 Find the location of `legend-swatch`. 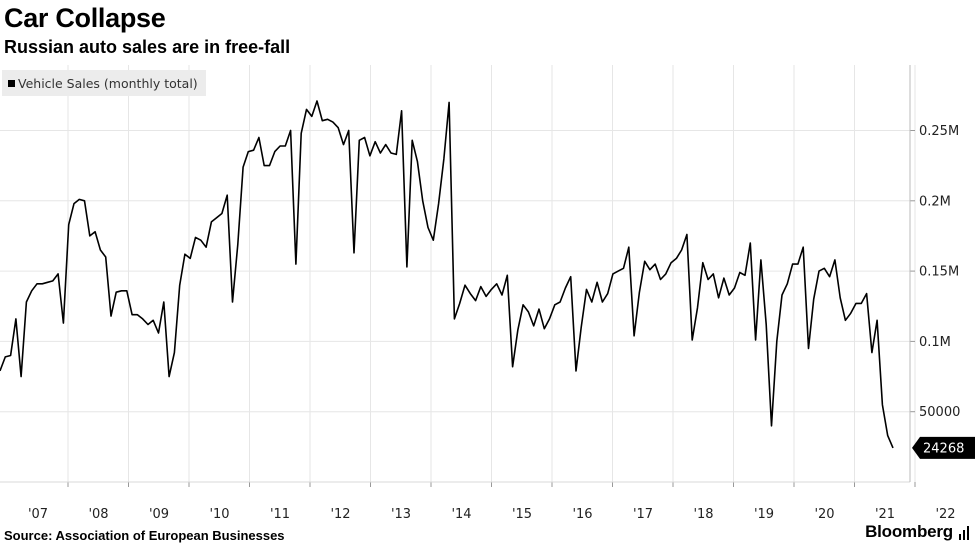

legend-swatch is located at coordinates (11, 83).